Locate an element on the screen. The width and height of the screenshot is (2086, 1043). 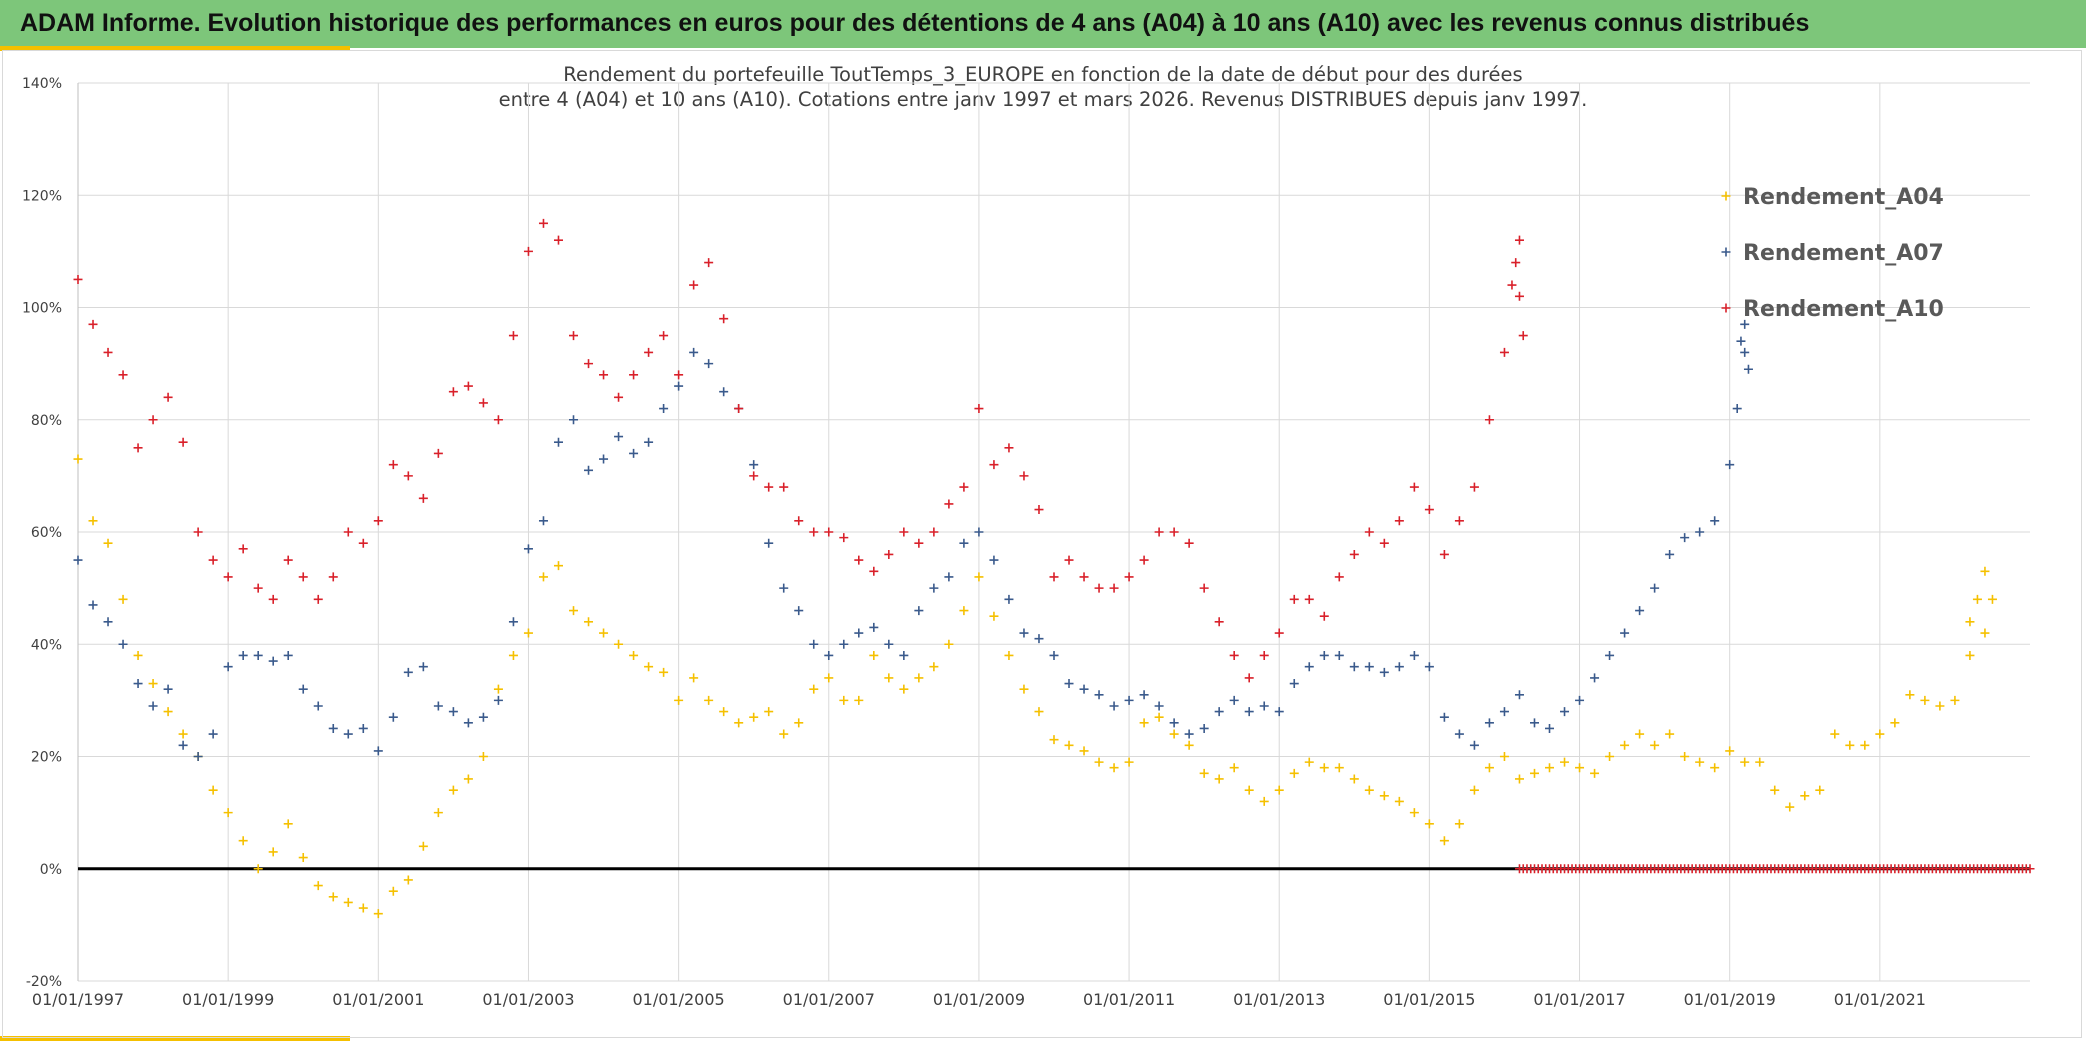
x-tick-label: 01/01/2005 is located at coordinates (679, 999).